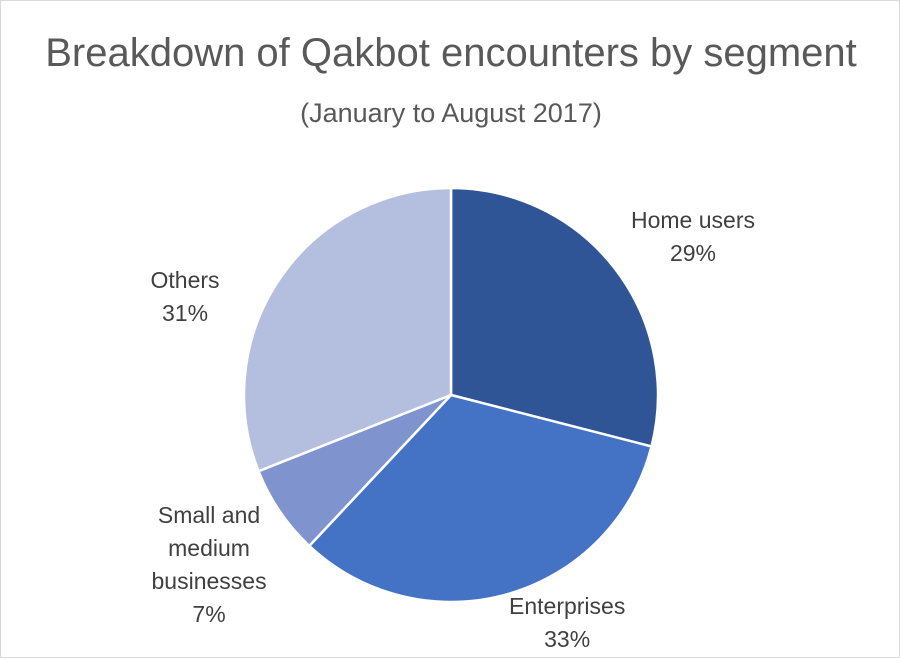  I want to click on pie-slice-home-users, so click(554, 317).